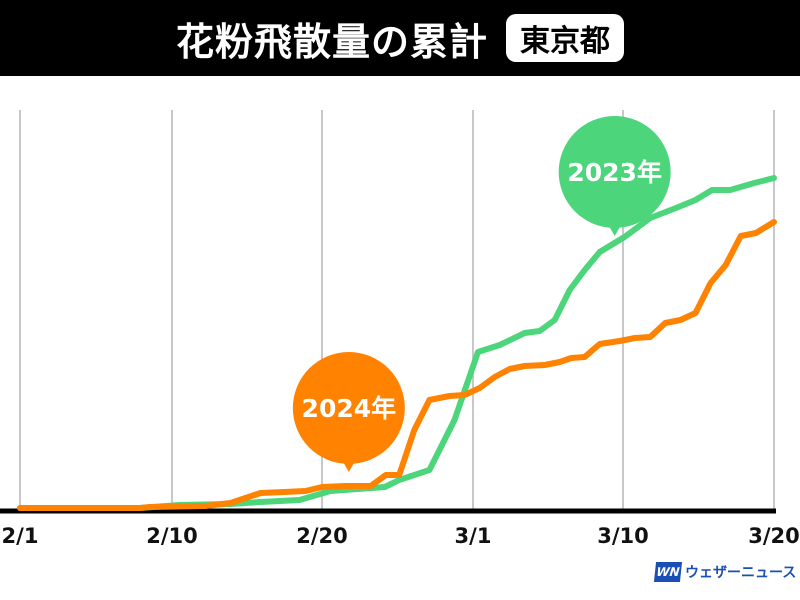 The image size is (800, 600). What do you see at coordinates (774, 536) in the screenshot?
I see `x-tick-label: 3/20` at bounding box center [774, 536].